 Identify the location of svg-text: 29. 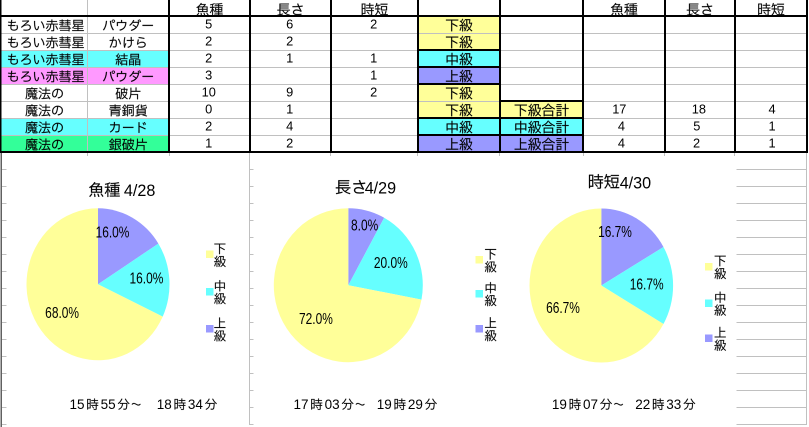
(415, 404).